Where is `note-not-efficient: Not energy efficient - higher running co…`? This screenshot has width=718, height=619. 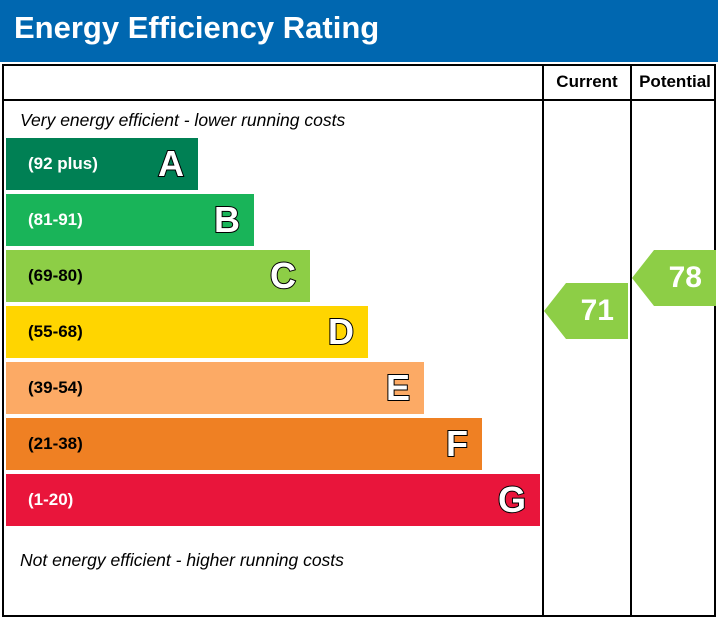 note-not-efficient: Not energy efficient - higher running co… is located at coordinates (182, 560).